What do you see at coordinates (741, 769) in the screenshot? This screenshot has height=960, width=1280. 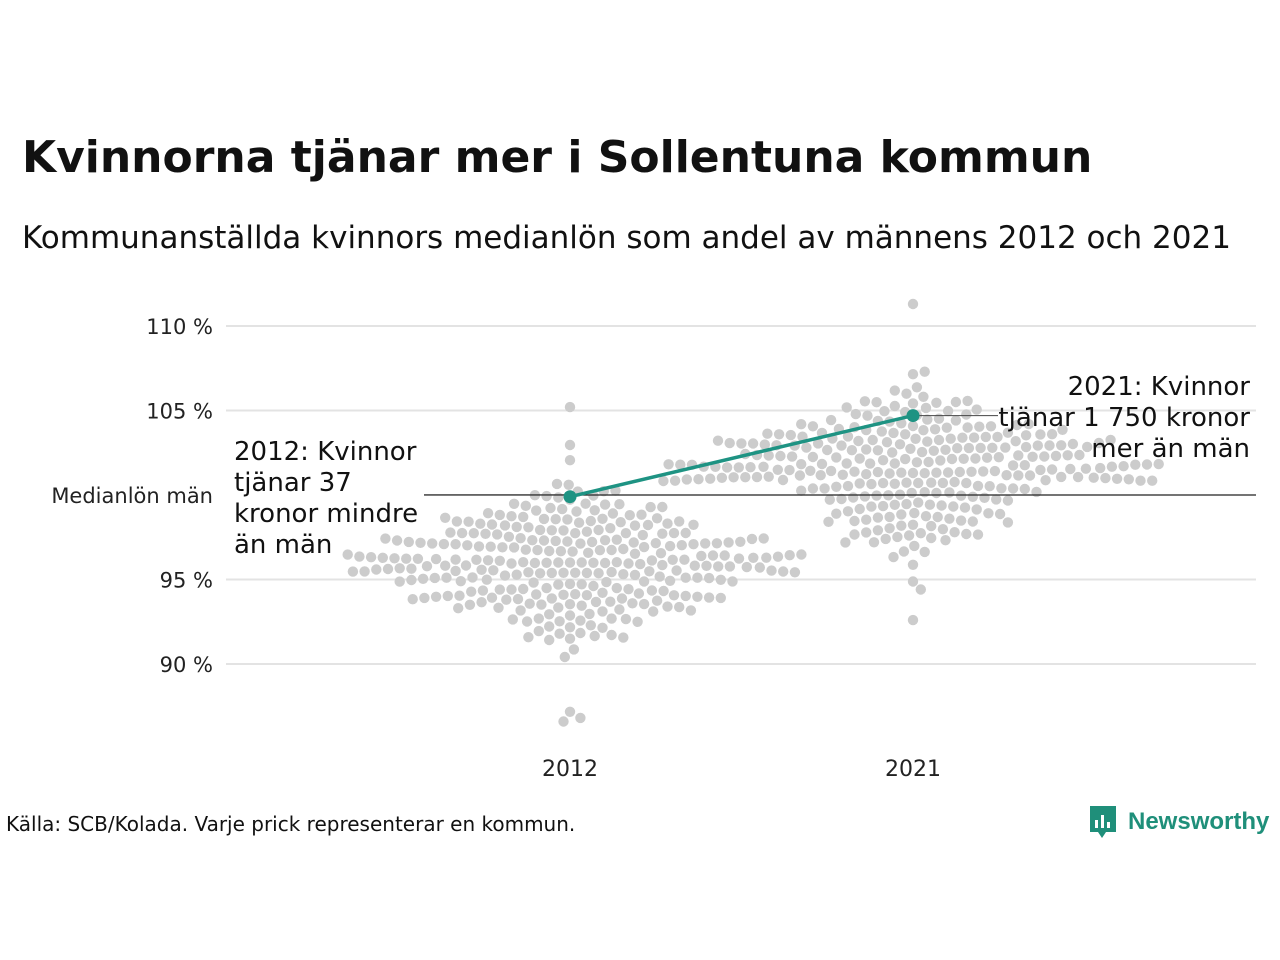 I see `x-axis-ticks: 2012 2021` at bounding box center [741, 769].